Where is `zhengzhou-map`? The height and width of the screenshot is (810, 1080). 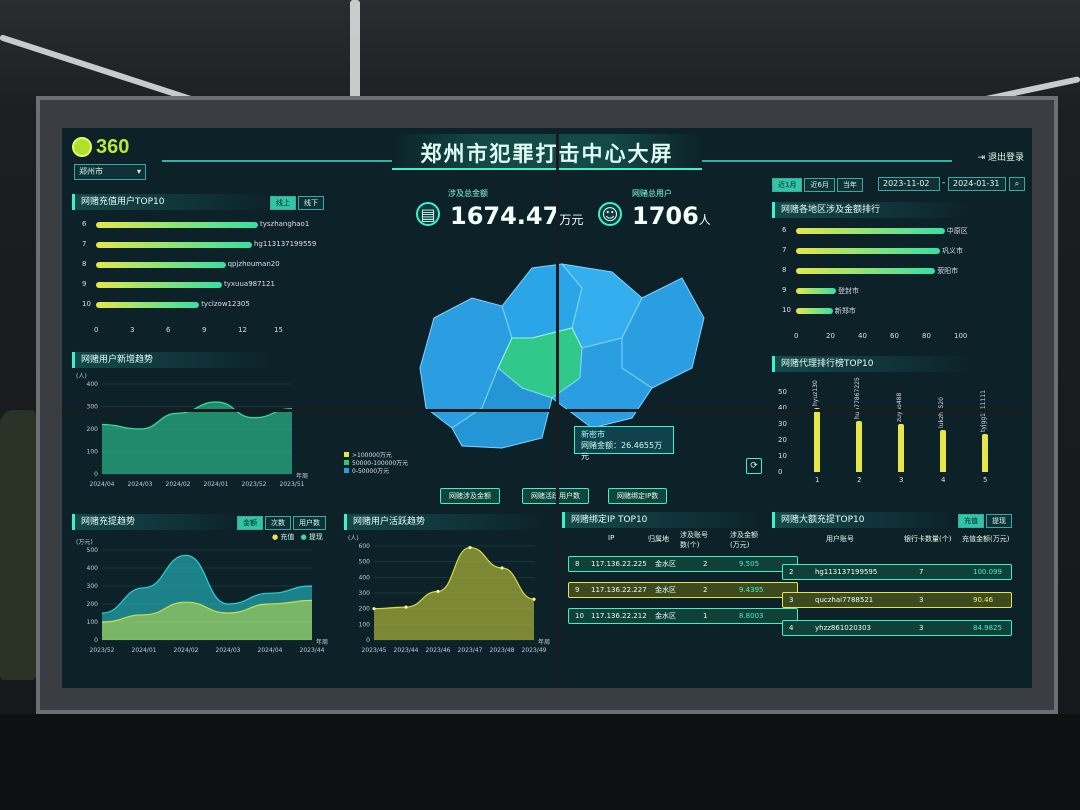
zhengzhou-map is located at coordinates (562, 356).